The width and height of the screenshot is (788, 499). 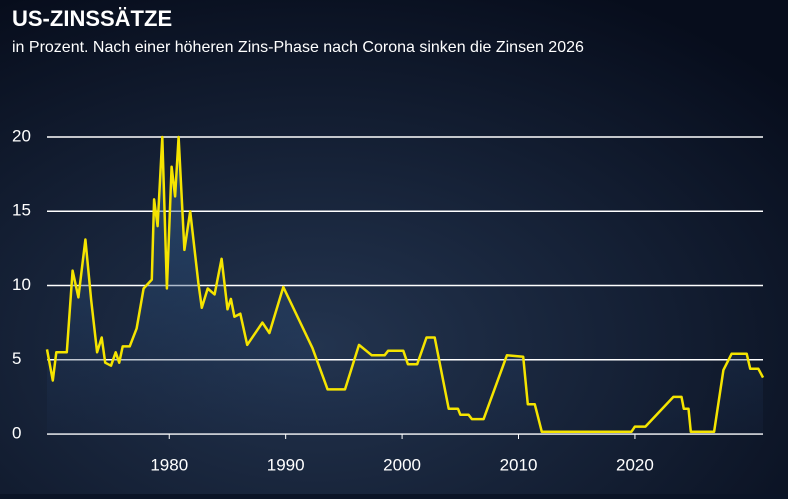 What do you see at coordinates (402, 464) in the screenshot?
I see `x-tick-label: 2000` at bounding box center [402, 464].